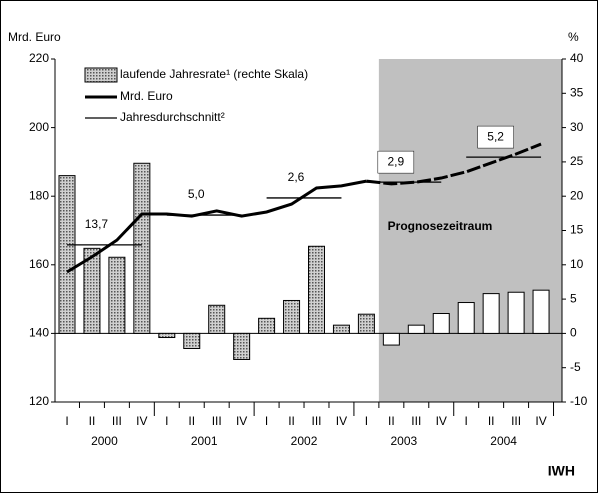  I want to click on y2-tick-label: 30, so click(577, 127).